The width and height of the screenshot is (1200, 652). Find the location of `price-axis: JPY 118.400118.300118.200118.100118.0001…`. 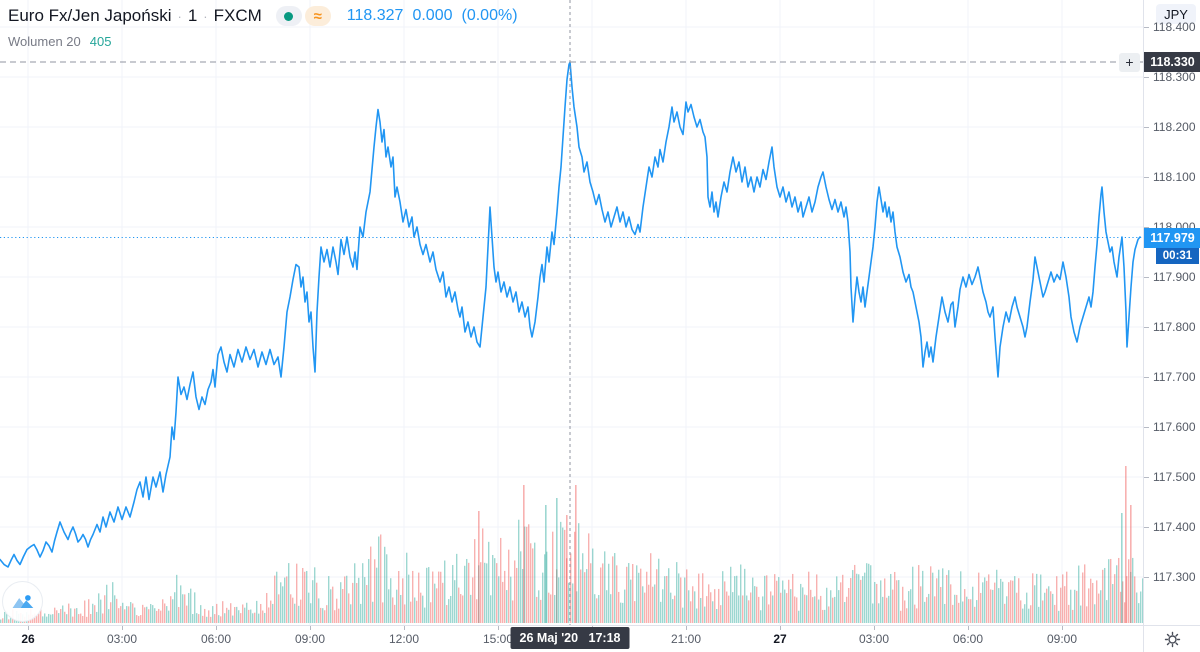

price-axis: JPY 118.400118.300118.200118.100118.0001… is located at coordinates (1171, 312).